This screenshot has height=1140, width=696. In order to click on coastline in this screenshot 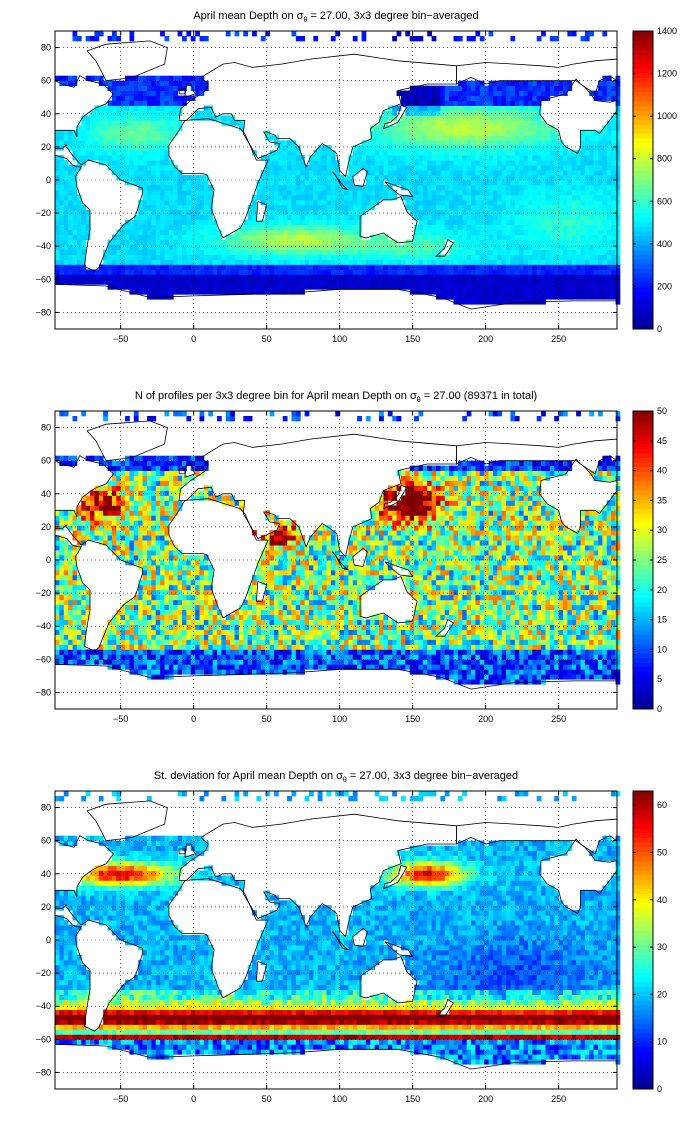, I will do `click(190, 90)`.